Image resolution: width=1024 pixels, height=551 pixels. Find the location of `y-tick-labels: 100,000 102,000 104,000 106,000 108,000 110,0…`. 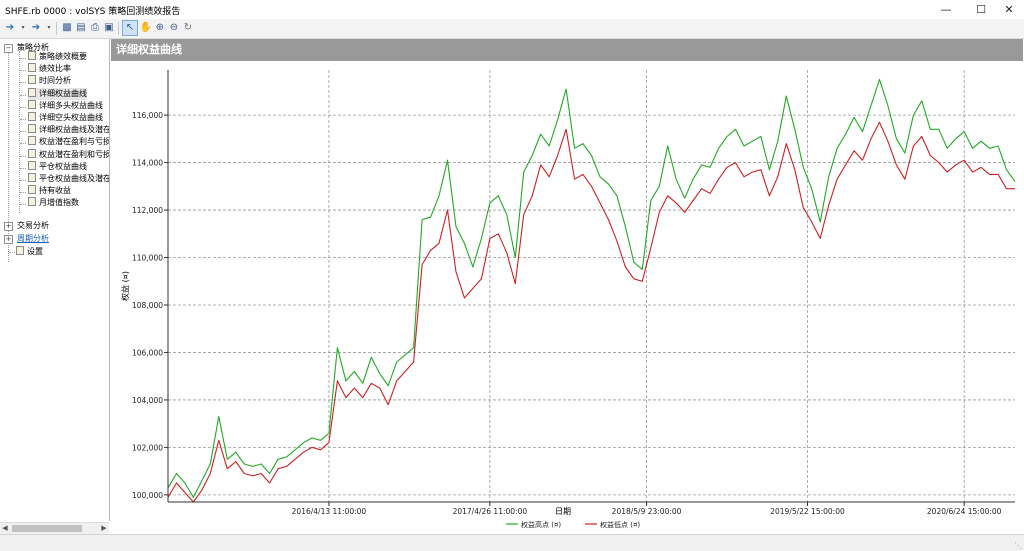

y-tick-labels: 100,000 102,000 104,000 106,000 108,000 110,0… is located at coordinates (147, 305).